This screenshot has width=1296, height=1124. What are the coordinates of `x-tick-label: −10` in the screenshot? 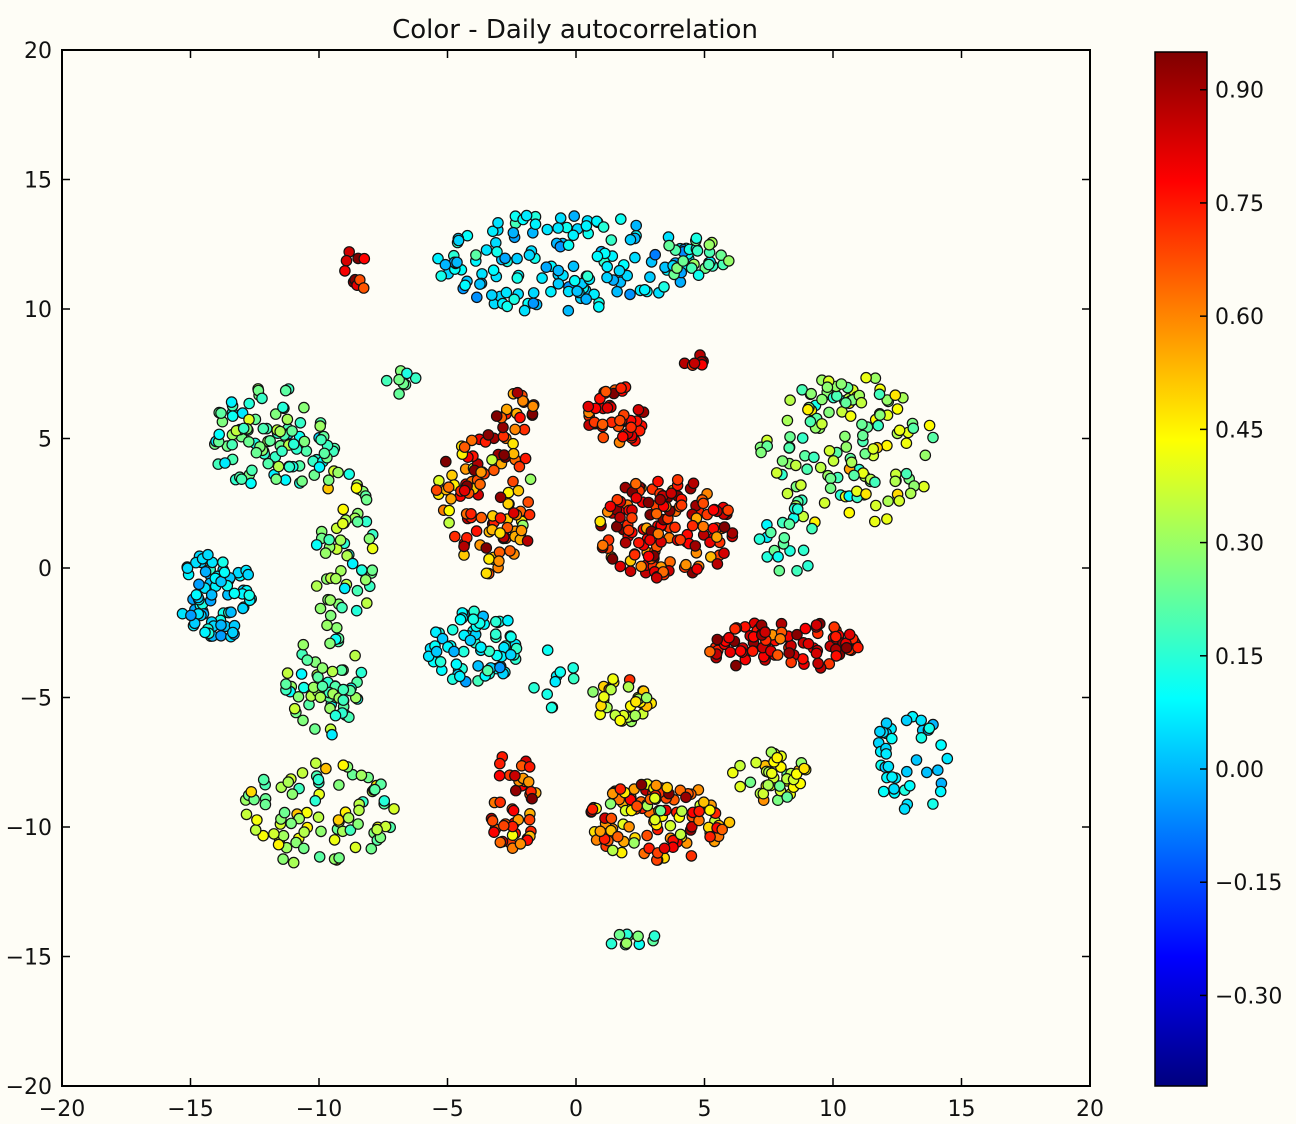 It's located at (319, 1109).